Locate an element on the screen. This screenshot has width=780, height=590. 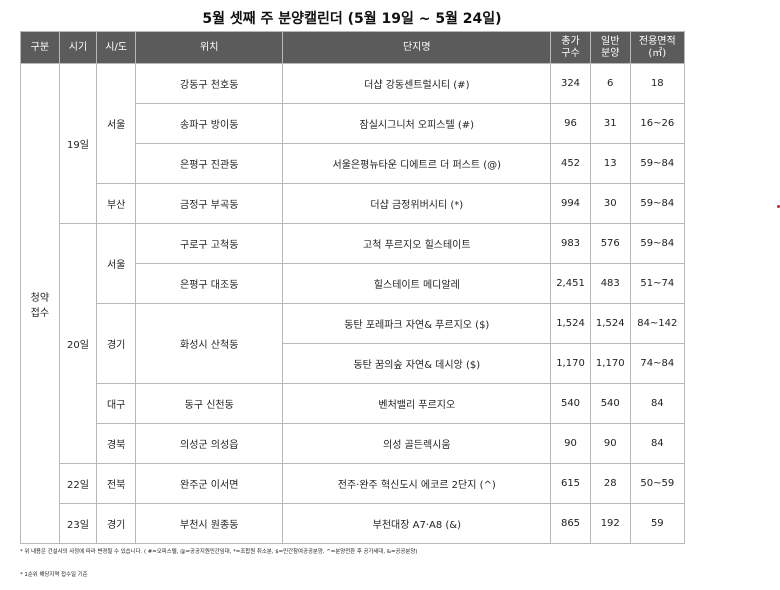
complex-cell: 부천대장 A7·A8 (&) is located at coordinates (417, 523).